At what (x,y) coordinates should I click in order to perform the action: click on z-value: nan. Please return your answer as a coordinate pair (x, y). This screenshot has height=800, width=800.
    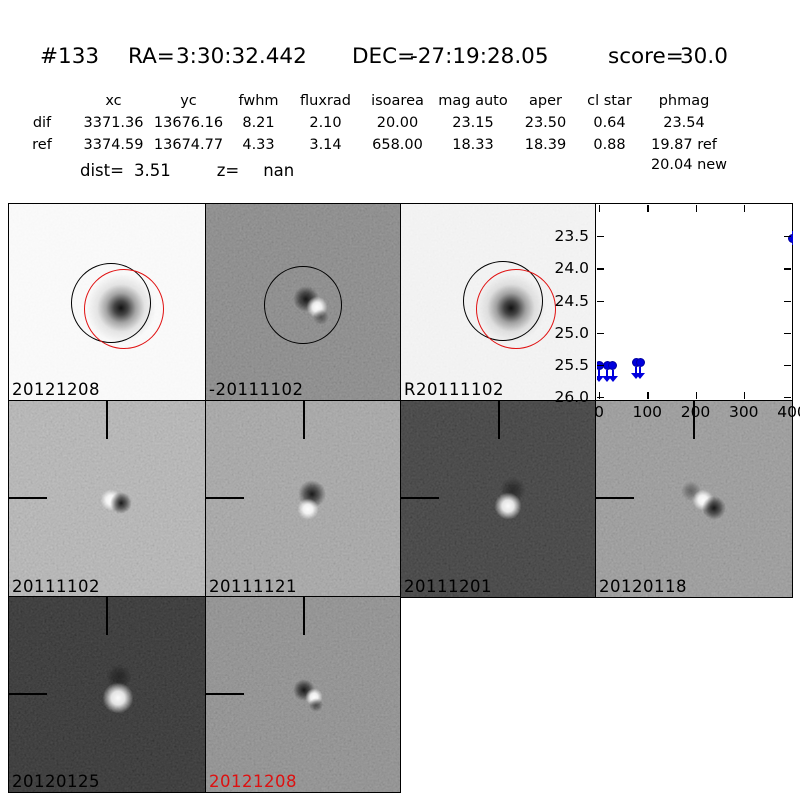
    Looking at the image, I should click on (279, 170).